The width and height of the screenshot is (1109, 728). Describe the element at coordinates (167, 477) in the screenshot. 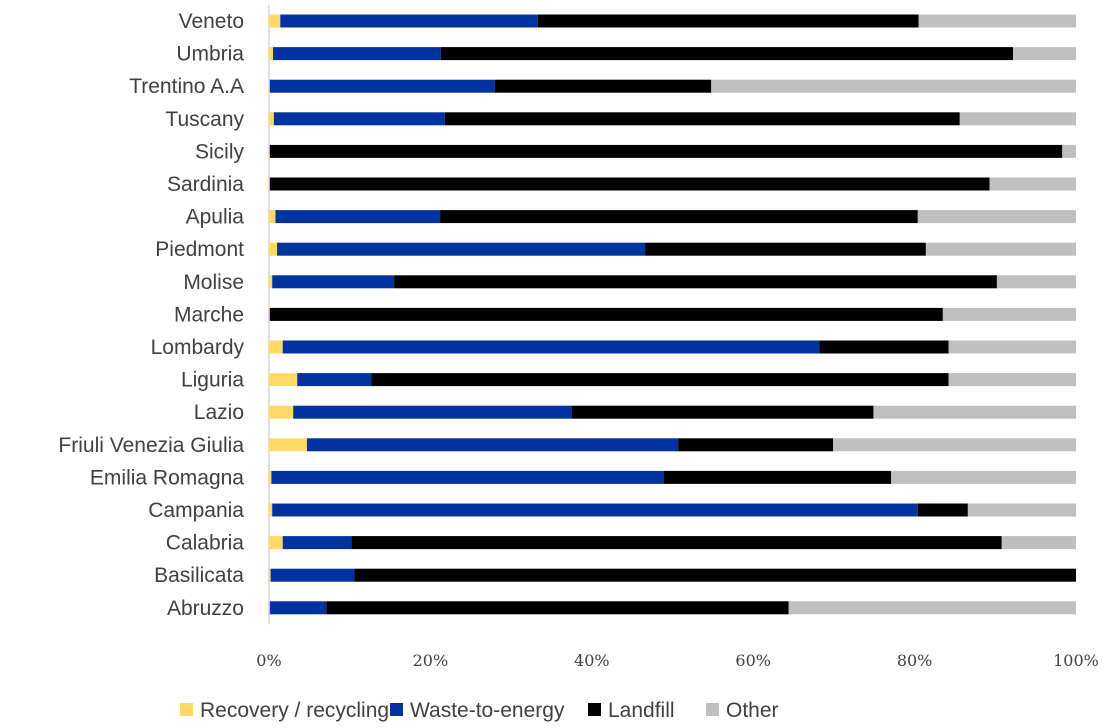

I see `category-label: Emilia Romagna` at that location.